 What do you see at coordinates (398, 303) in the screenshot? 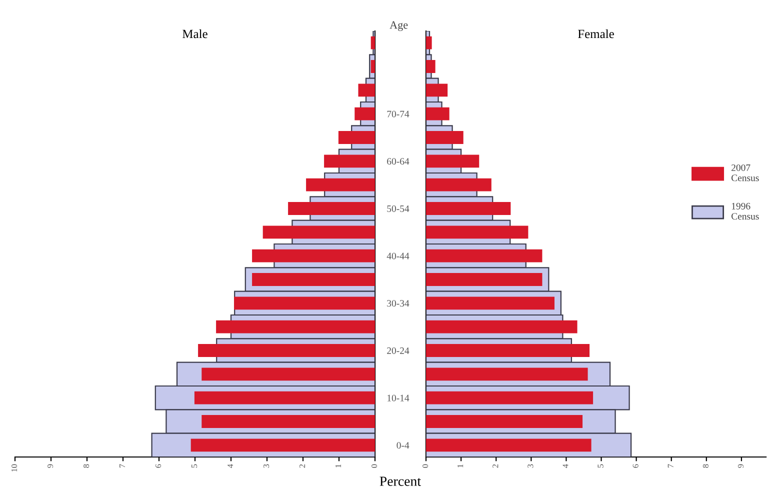
I see `y-tick-label: 30-34` at bounding box center [398, 303].